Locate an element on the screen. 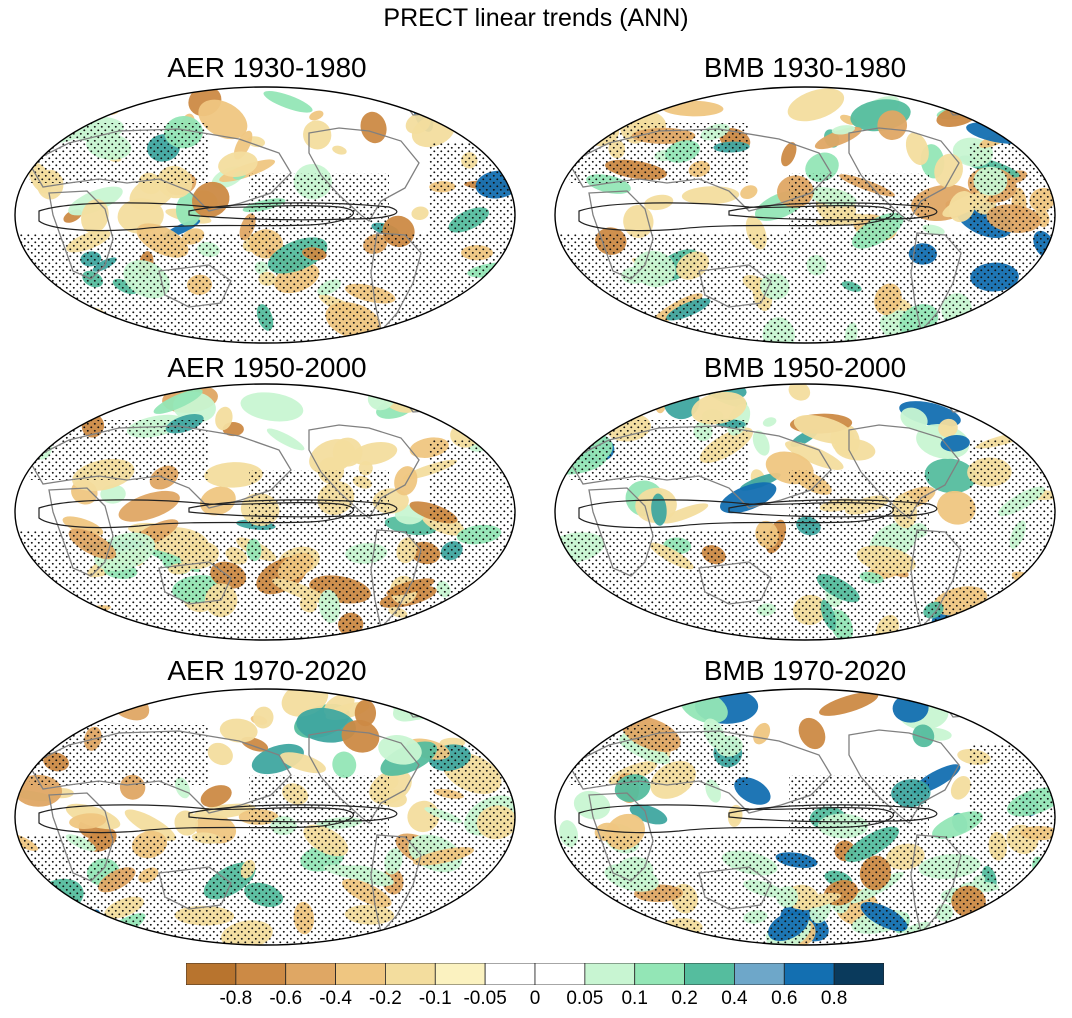 The image size is (1072, 1018). map-panel-aer-1950-2000 is located at coordinates (265, 512).